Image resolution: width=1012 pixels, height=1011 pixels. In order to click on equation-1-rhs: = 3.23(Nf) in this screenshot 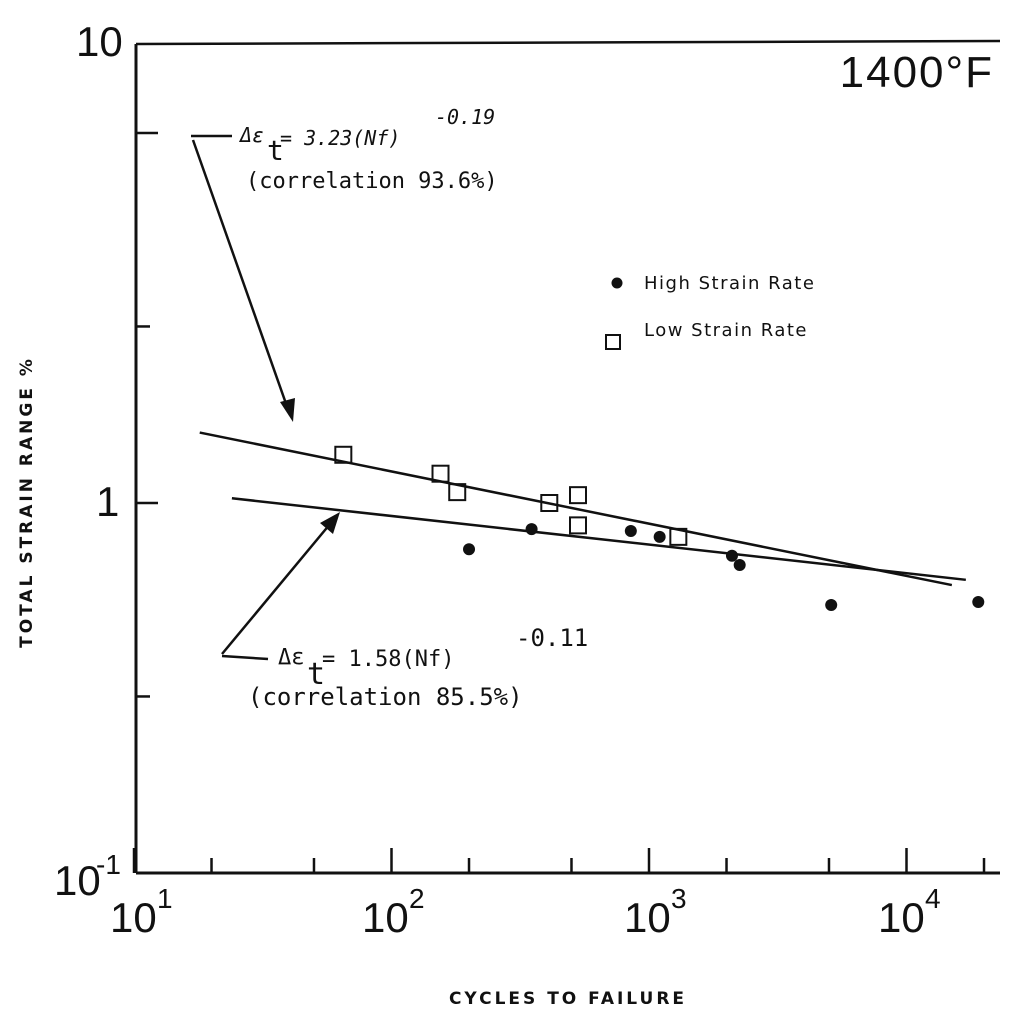, I will do `click(340, 138)`.